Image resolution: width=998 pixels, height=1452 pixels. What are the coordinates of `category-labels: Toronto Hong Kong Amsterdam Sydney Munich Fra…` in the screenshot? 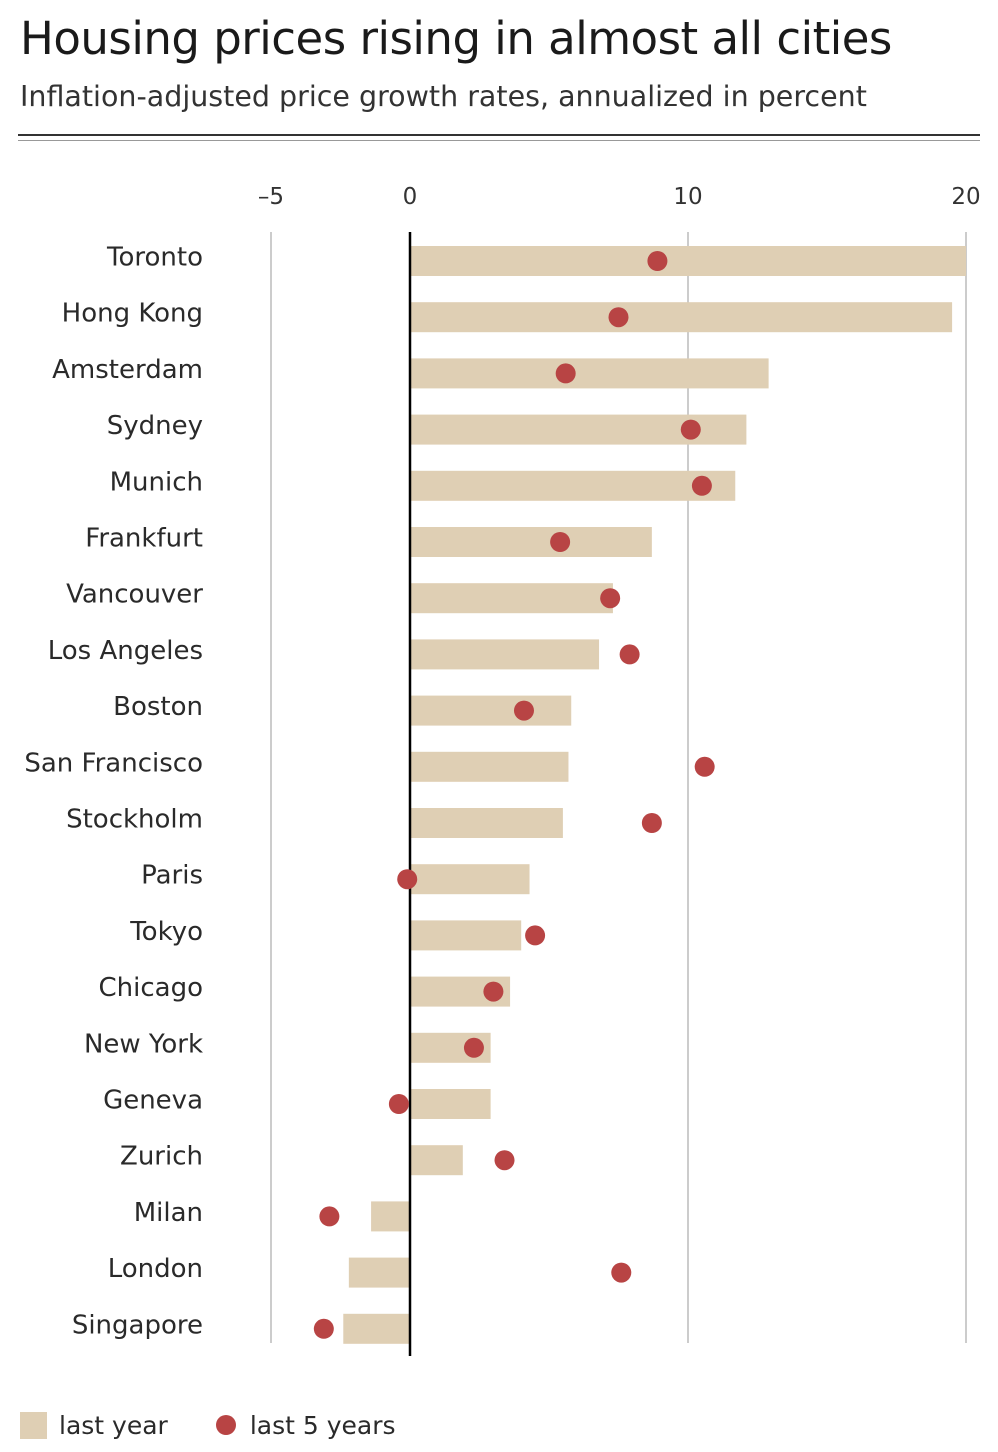 It's located at (113, 792).